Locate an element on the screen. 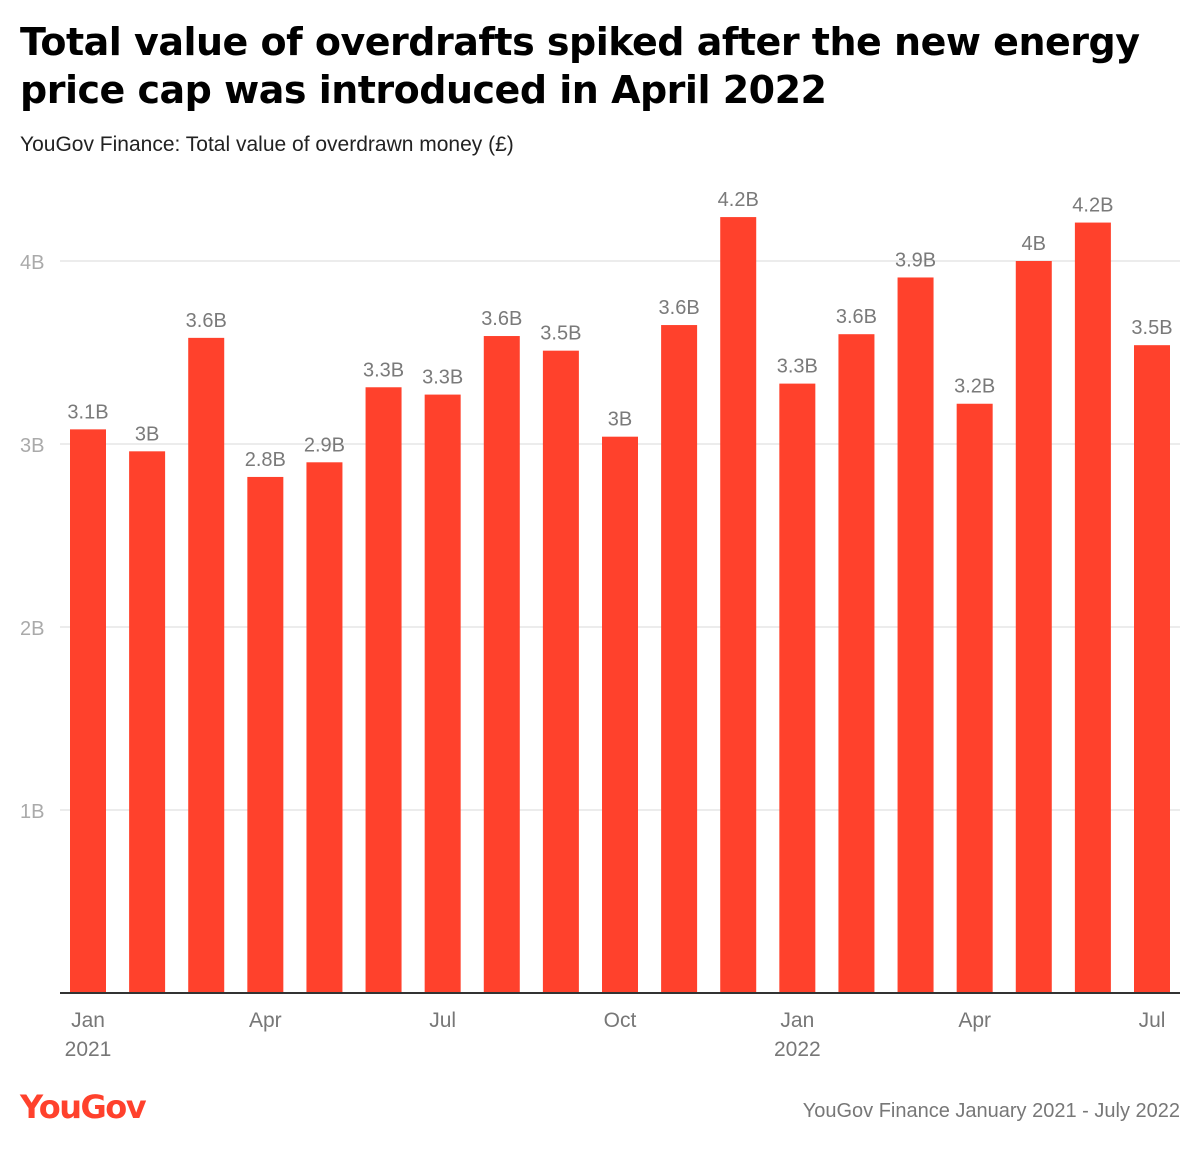 Image resolution: width=1200 pixels, height=1151 pixels. bar-mar-2022 is located at coordinates (915, 635).